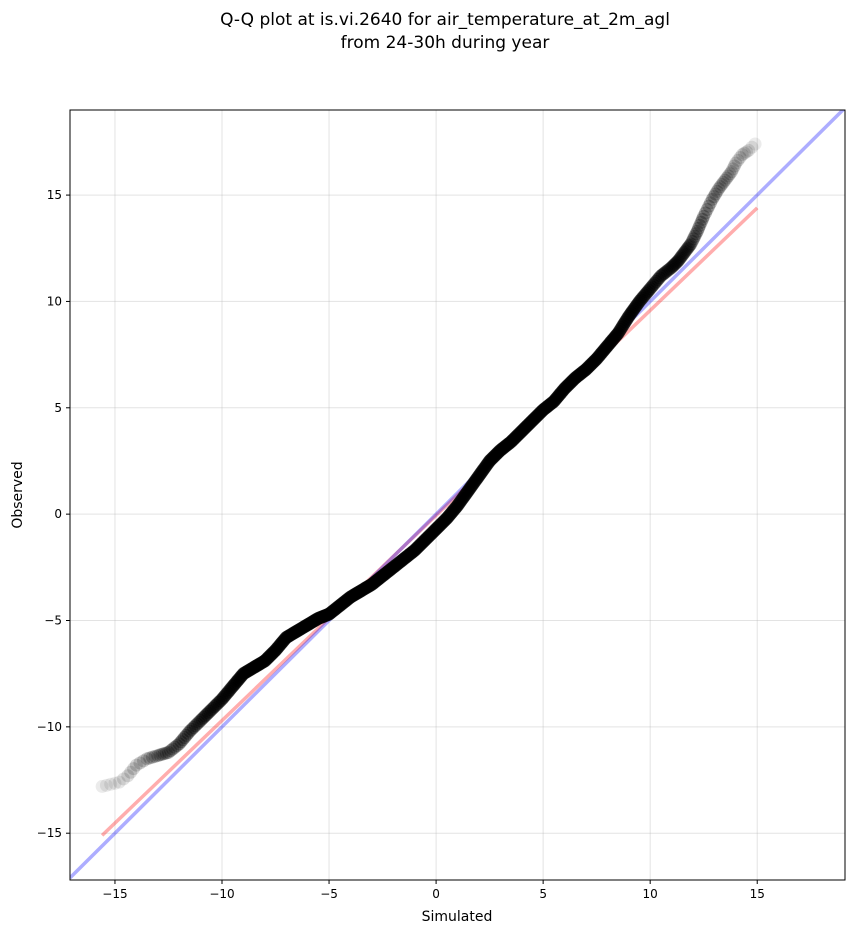  What do you see at coordinates (49, 727) in the screenshot?
I see `y-tick-label: −10` at bounding box center [49, 727].